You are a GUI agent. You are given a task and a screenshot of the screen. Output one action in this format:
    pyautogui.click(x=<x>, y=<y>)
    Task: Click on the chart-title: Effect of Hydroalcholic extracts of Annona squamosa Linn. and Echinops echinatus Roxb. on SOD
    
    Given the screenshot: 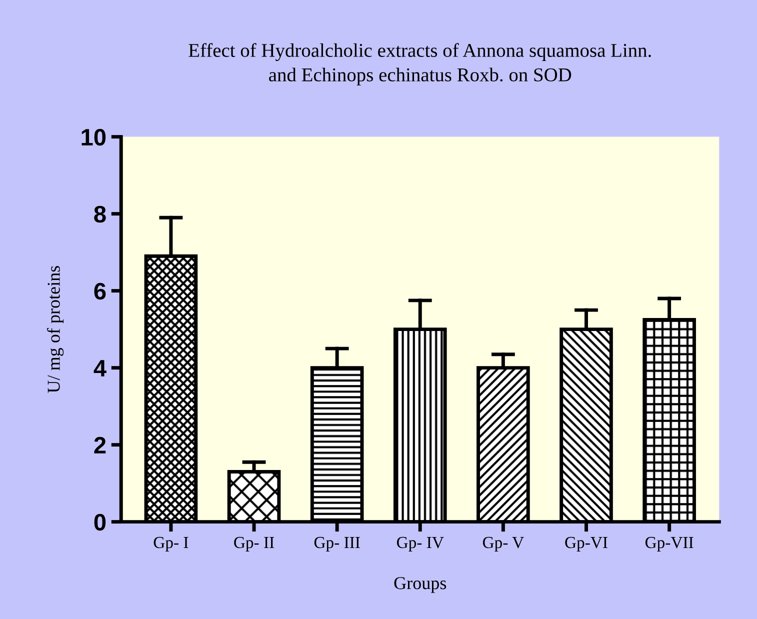 What is the action you would take?
    pyautogui.click(x=419, y=64)
    